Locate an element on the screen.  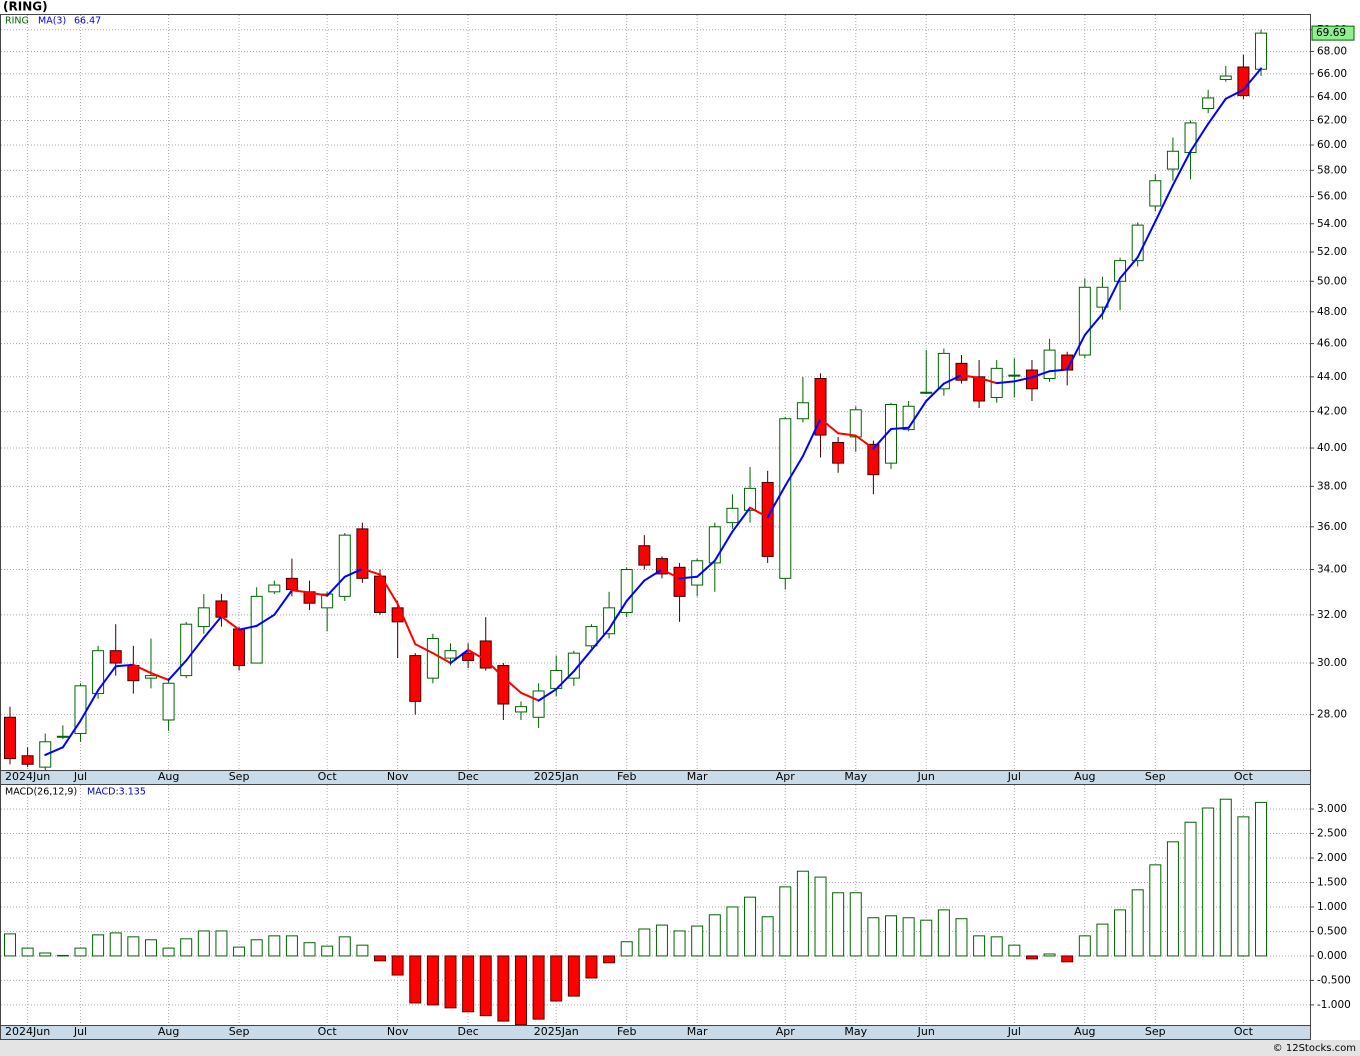
y-tick-label: 66.00 is located at coordinates (1332, 74).